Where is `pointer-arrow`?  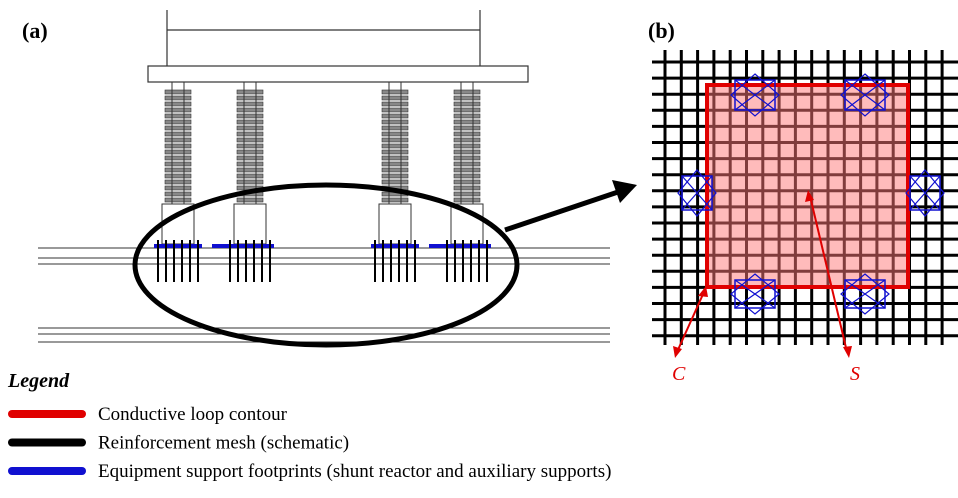 pointer-arrow is located at coordinates (561, 211).